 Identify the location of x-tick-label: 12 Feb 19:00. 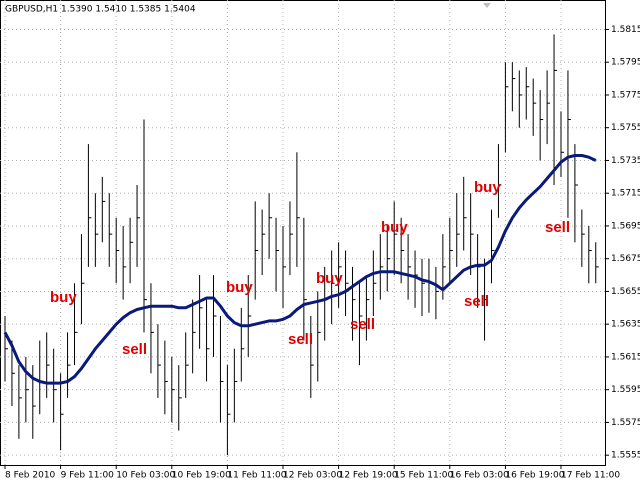
(368, 476).